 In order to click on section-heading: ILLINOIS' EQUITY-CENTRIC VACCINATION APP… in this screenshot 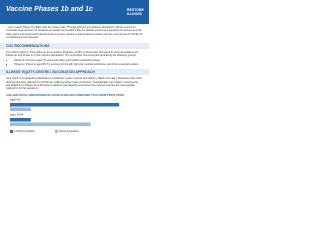, I will do `click(74, 72)`.